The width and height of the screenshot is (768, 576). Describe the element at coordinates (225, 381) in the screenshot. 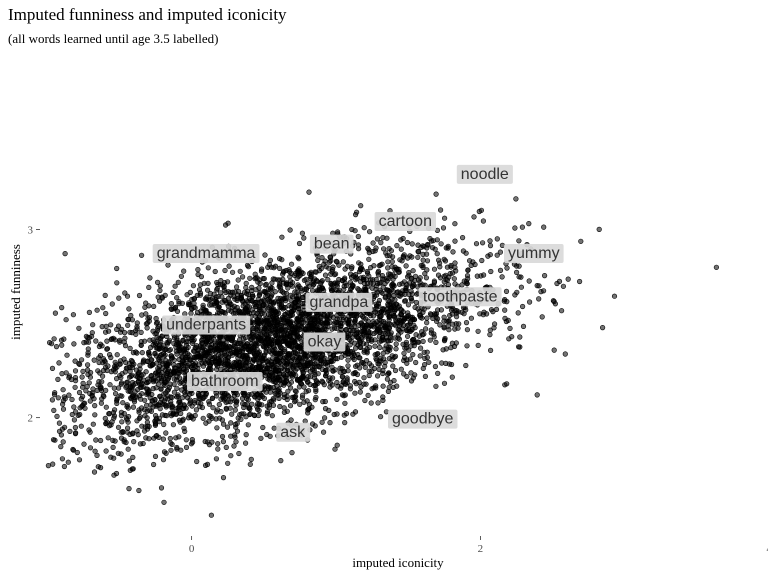

I see `word-label-text: bathroom` at that location.